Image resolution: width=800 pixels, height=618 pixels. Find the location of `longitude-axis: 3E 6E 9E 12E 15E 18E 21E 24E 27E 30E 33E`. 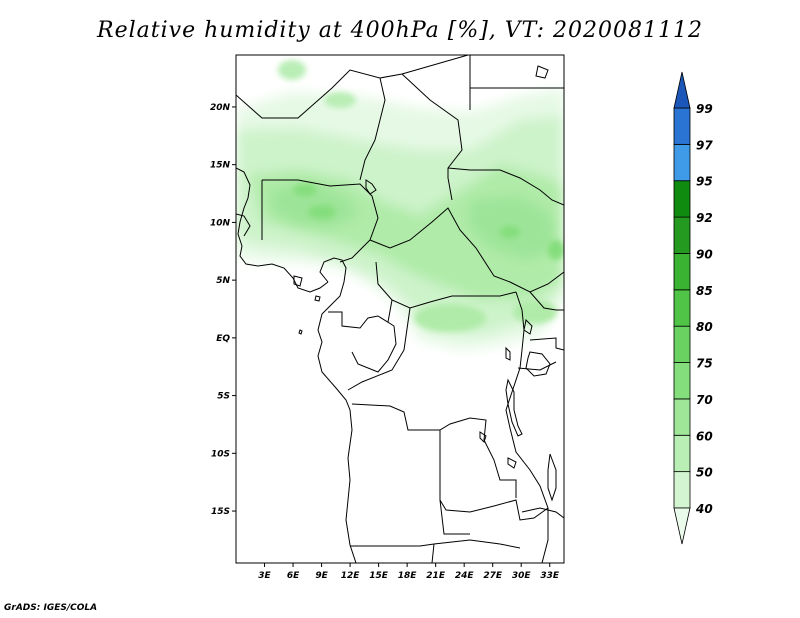

longitude-axis: 3E 6E 9E 12E 15E 18E 21E 24E 27E 30E 33E is located at coordinates (409, 572).